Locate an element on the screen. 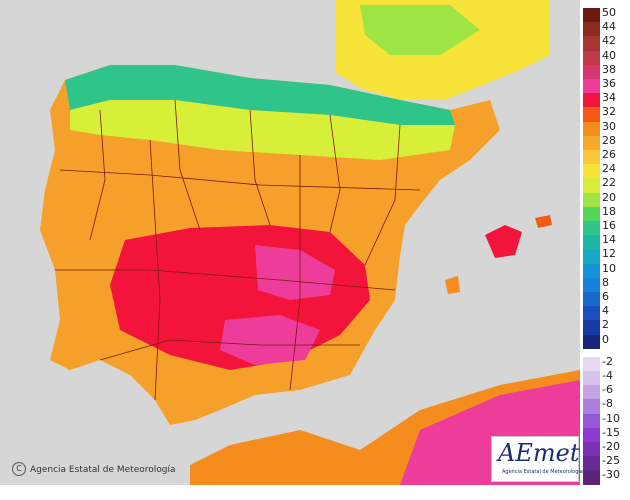 The height and width of the screenshot is (500, 630). legend-label: 4 is located at coordinates (605, 311).